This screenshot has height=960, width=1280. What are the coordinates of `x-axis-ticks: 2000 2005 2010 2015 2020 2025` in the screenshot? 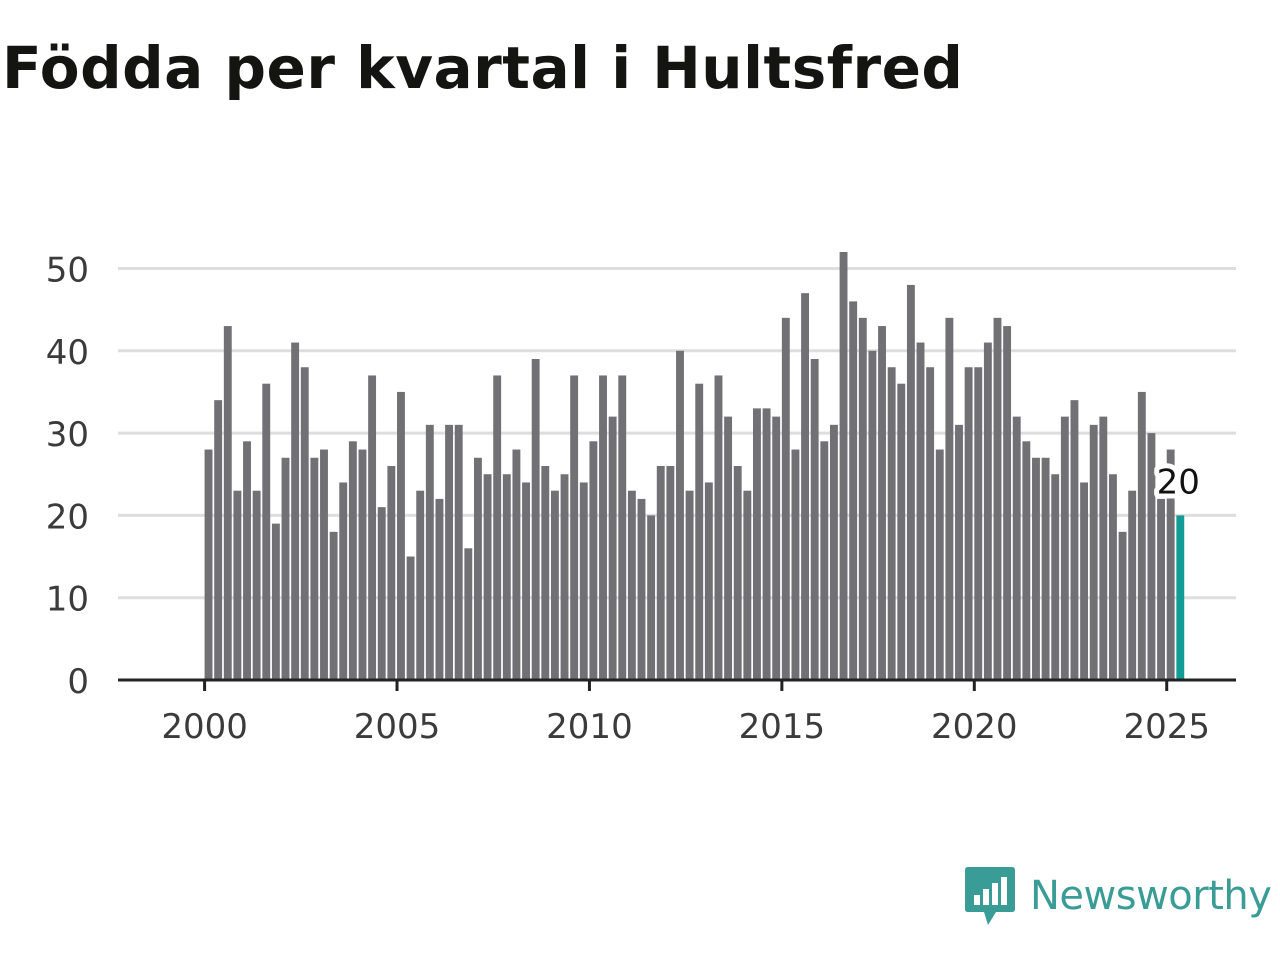 It's located at (685, 713).